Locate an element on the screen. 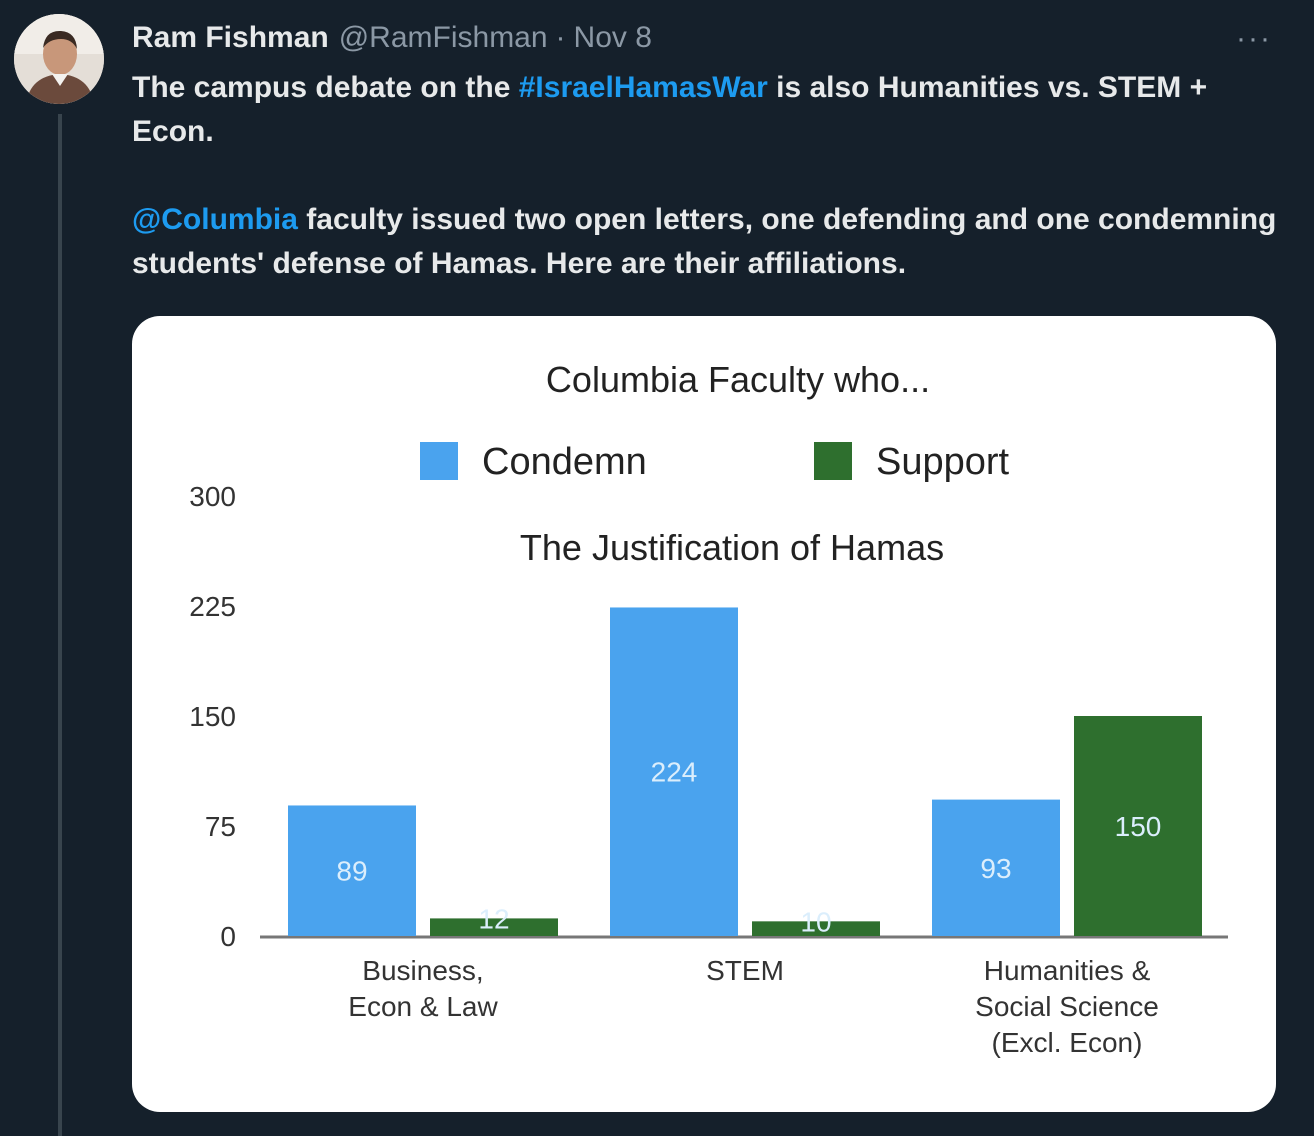 The image size is (1314, 1136). bar-value-label: 10 is located at coordinates (815, 921).